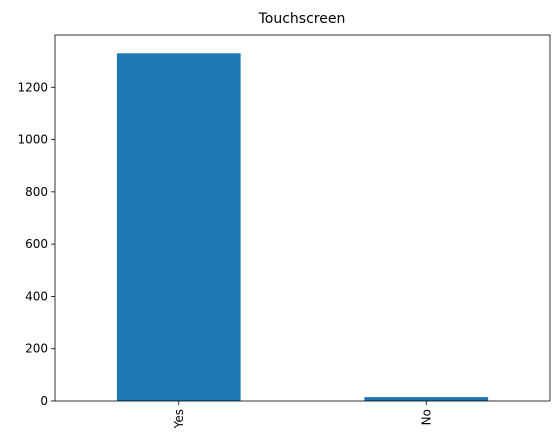 The height and width of the screenshot is (443, 560). What do you see at coordinates (36, 192) in the screenshot?
I see `y-tick-label: 800` at bounding box center [36, 192].